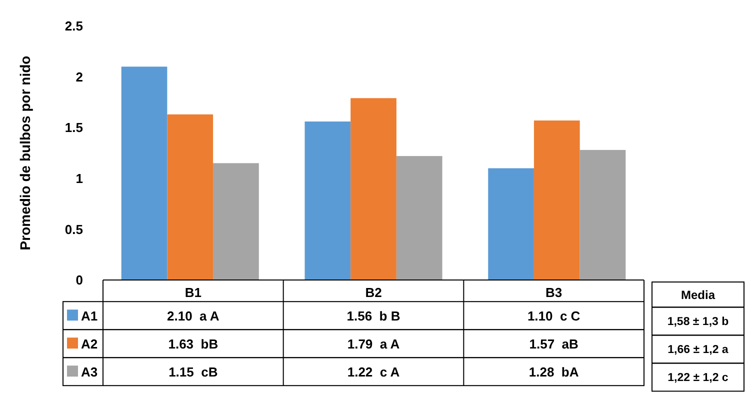 The height and width of the screenshot is (400, 750). Describe the element at coordinates (553, 344) in the screenshot. I see `data-label: 1.57 aB` at that location.